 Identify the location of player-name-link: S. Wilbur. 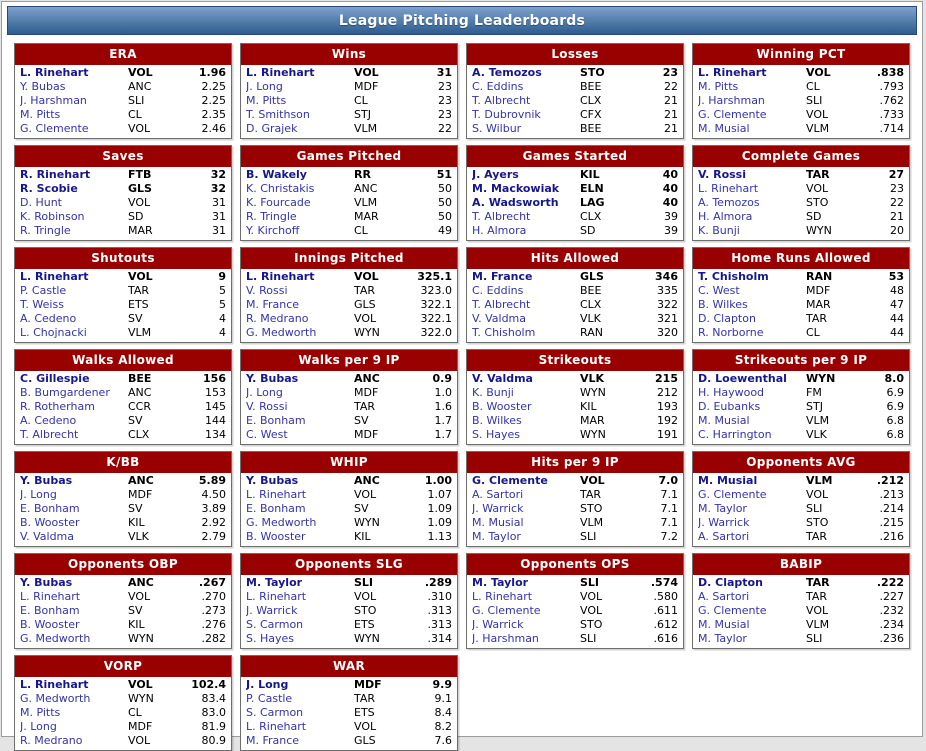
(497, 128).